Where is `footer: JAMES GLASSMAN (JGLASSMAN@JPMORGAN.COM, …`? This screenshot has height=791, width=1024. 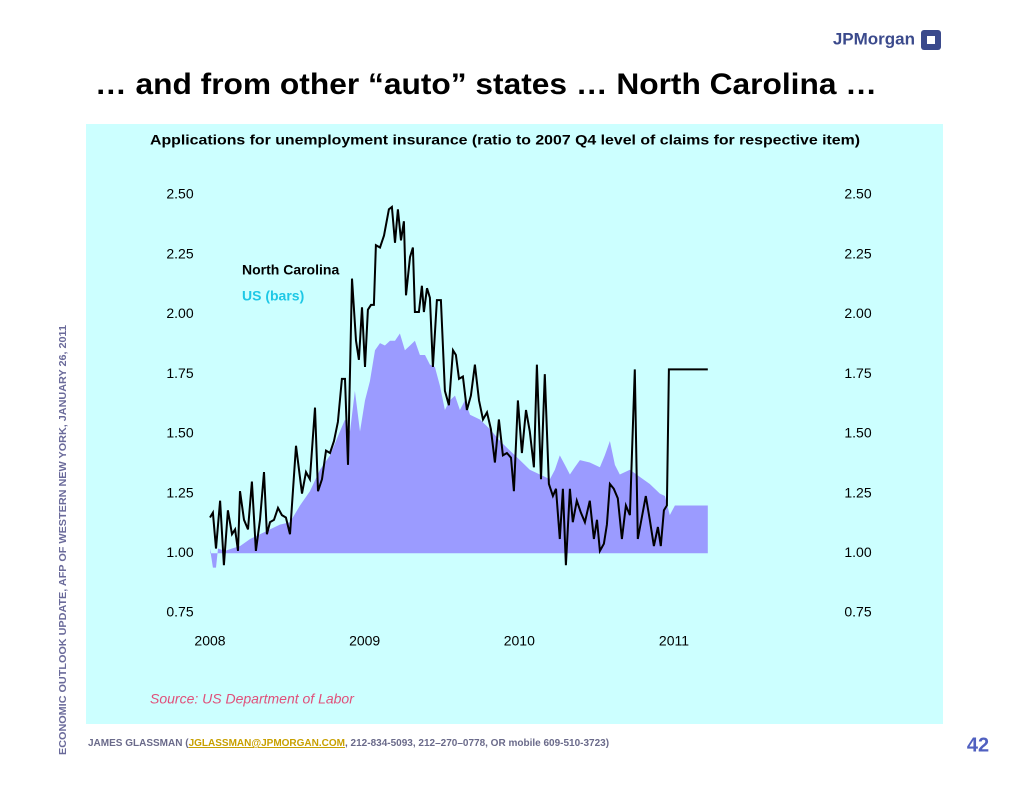
footer: JAMES GLASSMAN (JGLASSMAN@JPMORGAN.COM, … is located at coordinates (348, 743).